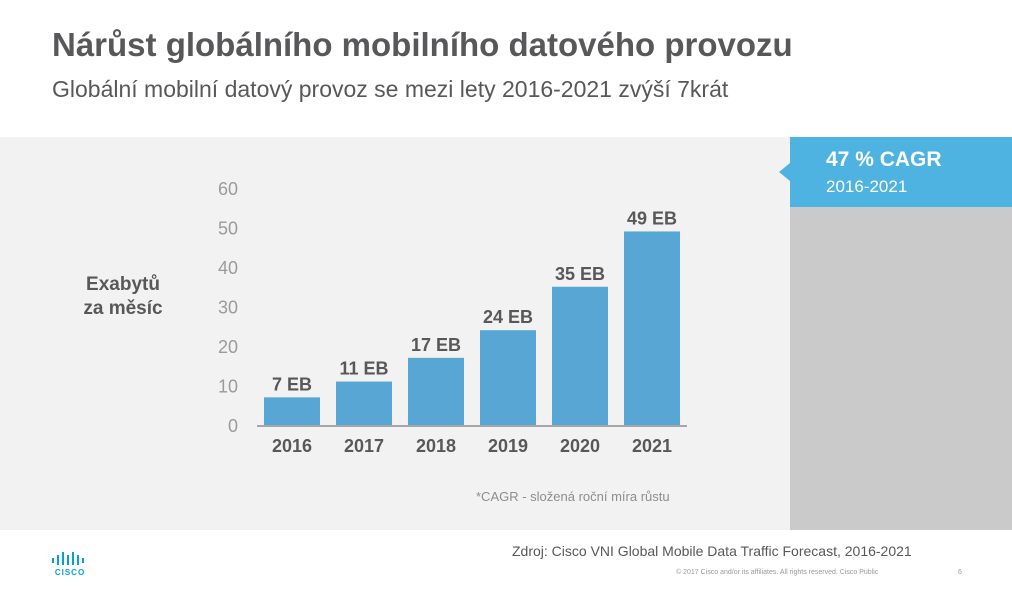 The width and height of the screenshot is (1012, 601). Describe the element at coordinates (508, 317) in the screenshot. I see `data-label: 24 EB` at that location.